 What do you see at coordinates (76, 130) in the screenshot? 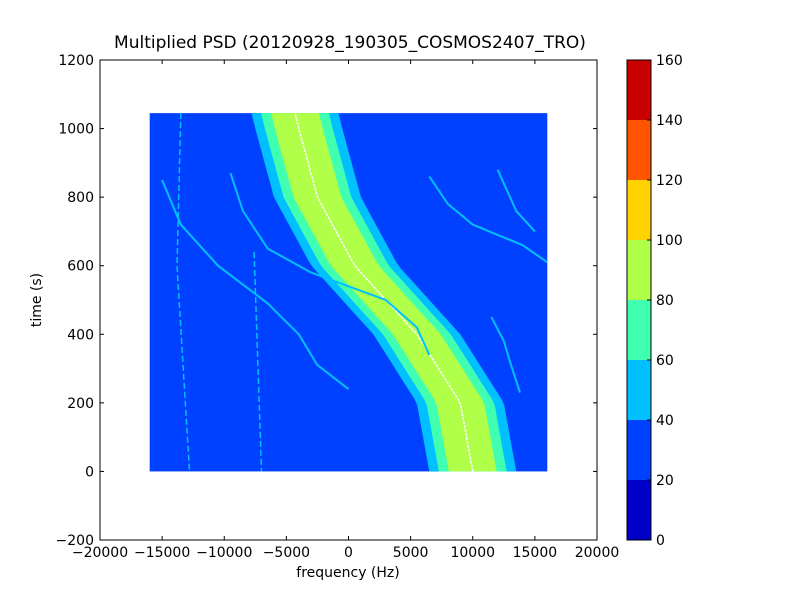
I see `y-tick-label: 1000` at bounding box center [76, 130].